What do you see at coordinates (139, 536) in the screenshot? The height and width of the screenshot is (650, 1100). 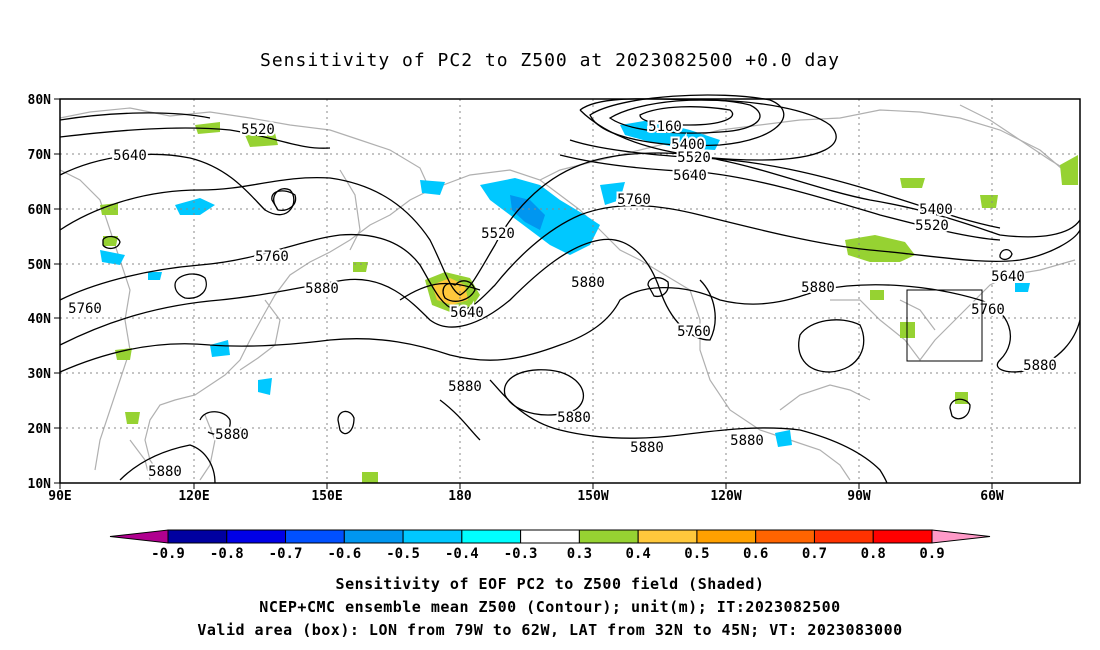 I see `colorbar-min-arrow` at bounding box center [139, 536].